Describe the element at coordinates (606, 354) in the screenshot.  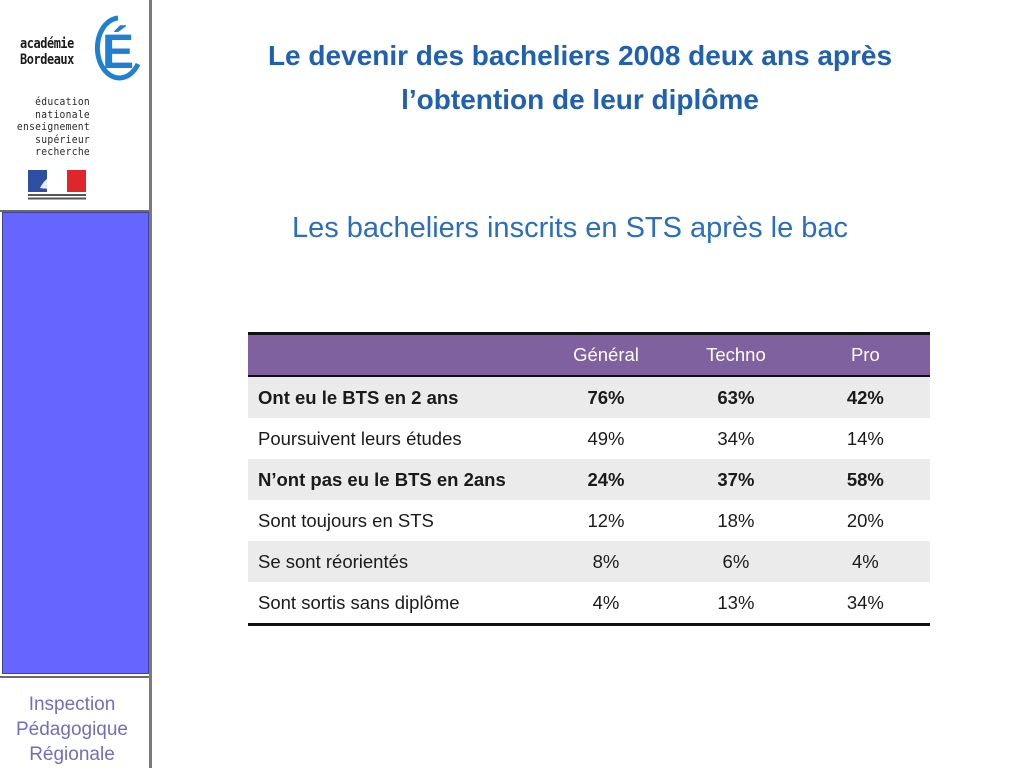
I see `table-header-cell: Général` at that location.